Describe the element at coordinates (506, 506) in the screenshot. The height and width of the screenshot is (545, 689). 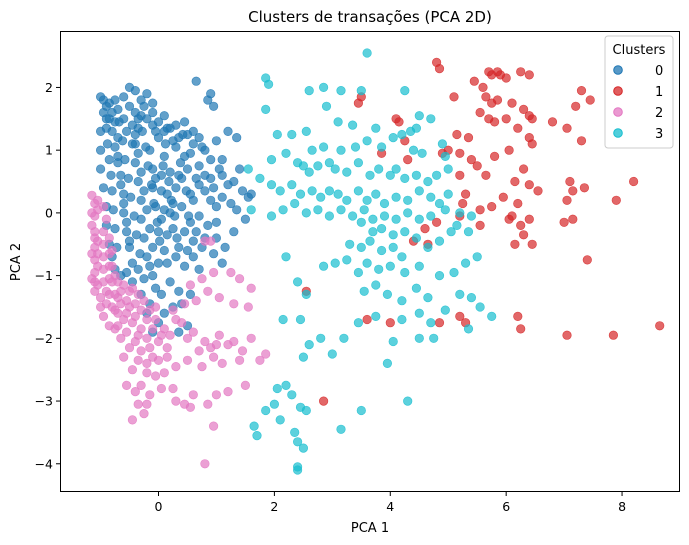
I see `x-tick-label: 6` at that location.